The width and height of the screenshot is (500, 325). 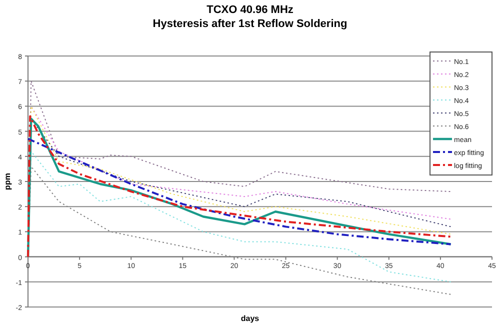 I want to click on y-axis-title: ppm, so click(x=7, y=181).